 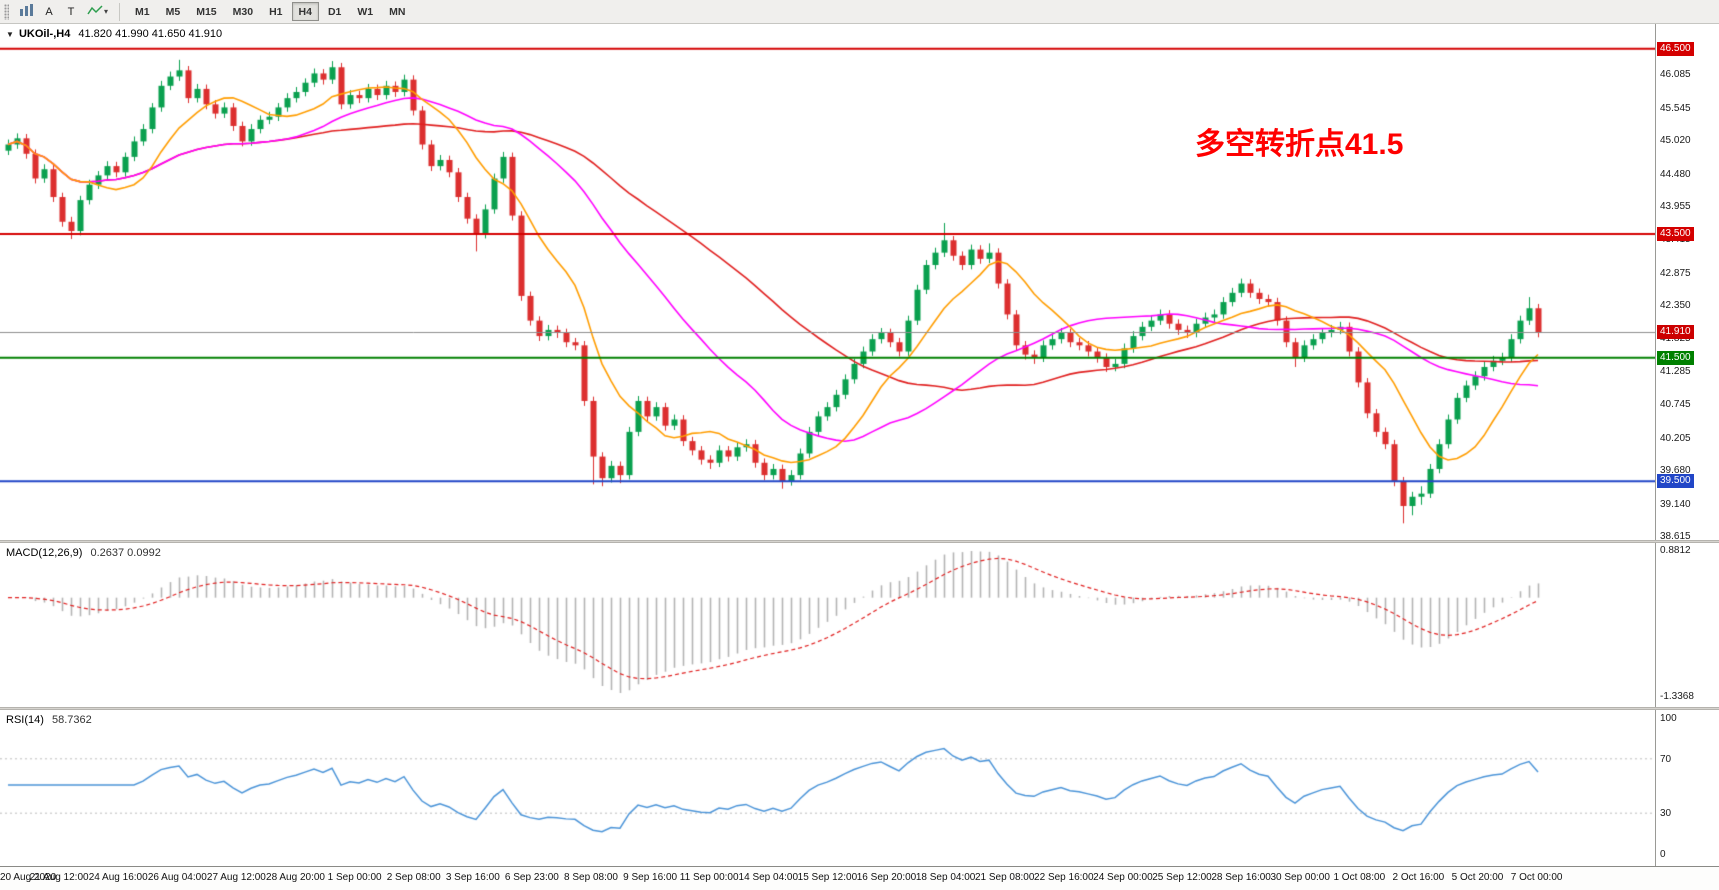 What do you see at coordinates (1675, 273) in the screenshot?
I see `price-label: 42.875` at bounding box center [1675, 273].